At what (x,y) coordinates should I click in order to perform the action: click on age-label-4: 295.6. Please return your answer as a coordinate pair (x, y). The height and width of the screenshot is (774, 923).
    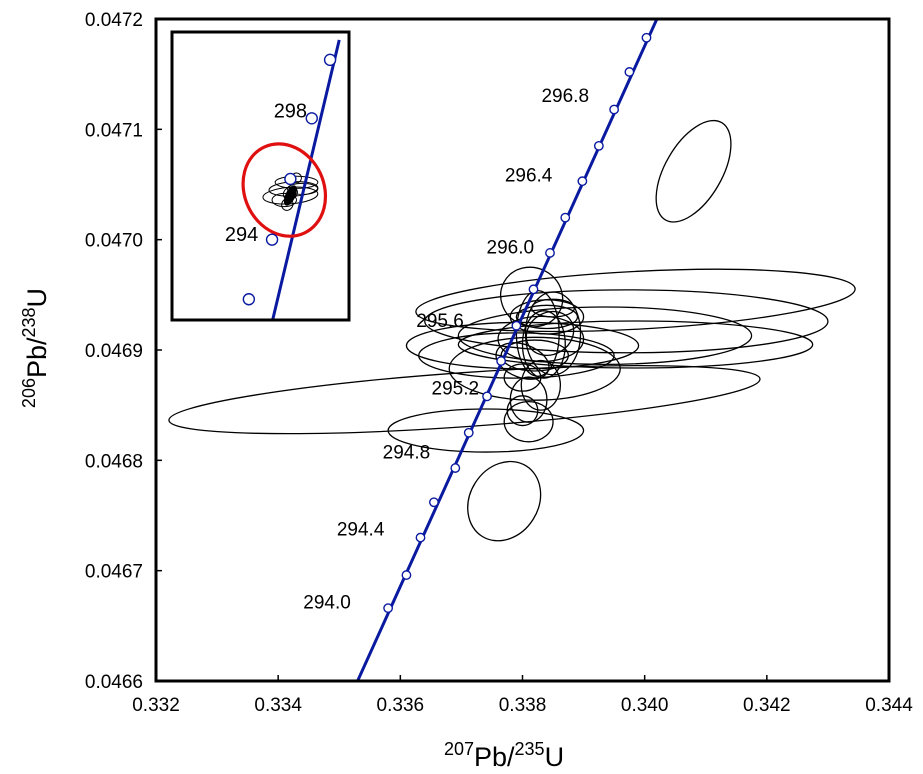
    Looking at the image, I should click on (440, 321).